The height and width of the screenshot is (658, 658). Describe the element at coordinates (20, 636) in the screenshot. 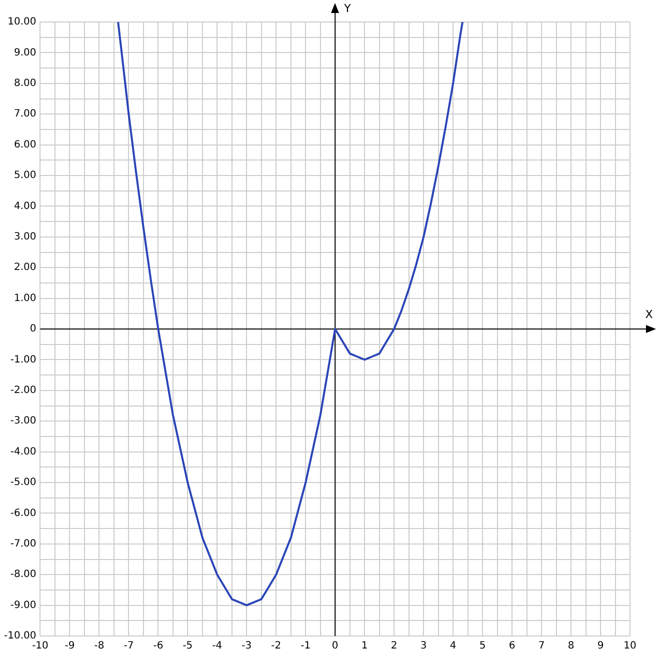

I see `y-tick-label: -10.00` at that location.